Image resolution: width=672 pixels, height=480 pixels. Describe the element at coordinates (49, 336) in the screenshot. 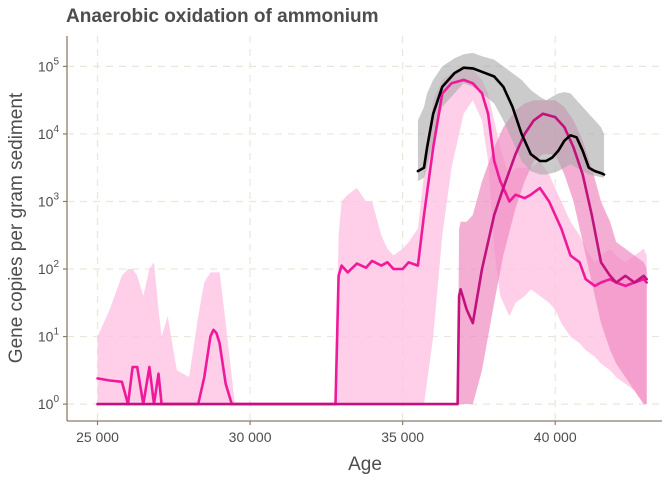

I see `y-tick-label: 10¹` at that location.